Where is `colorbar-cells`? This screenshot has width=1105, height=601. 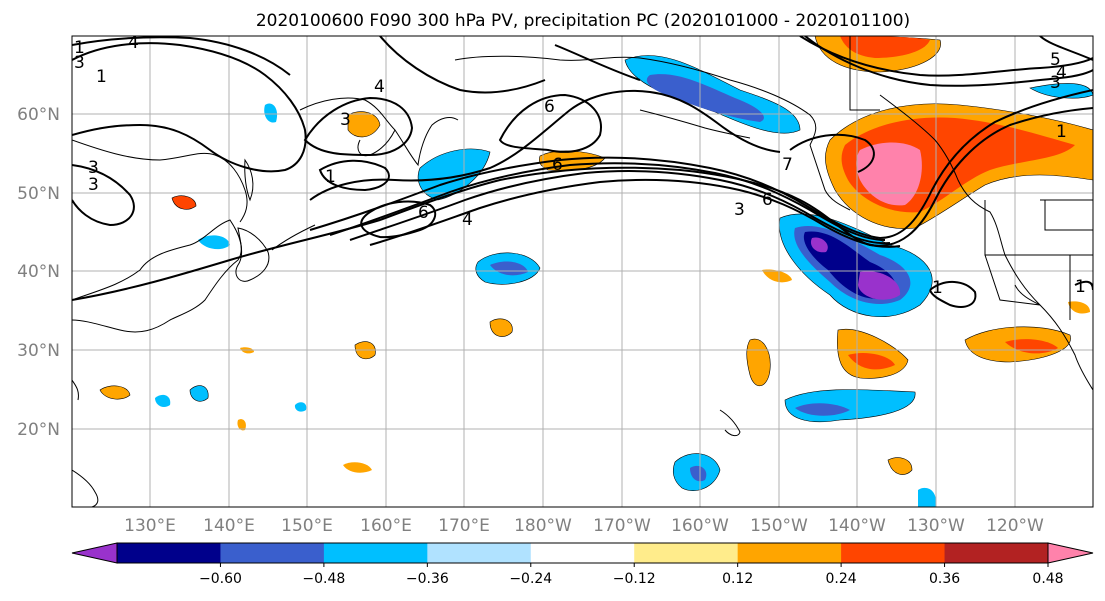
colorbar-cells is located at coordinates (583, 553).